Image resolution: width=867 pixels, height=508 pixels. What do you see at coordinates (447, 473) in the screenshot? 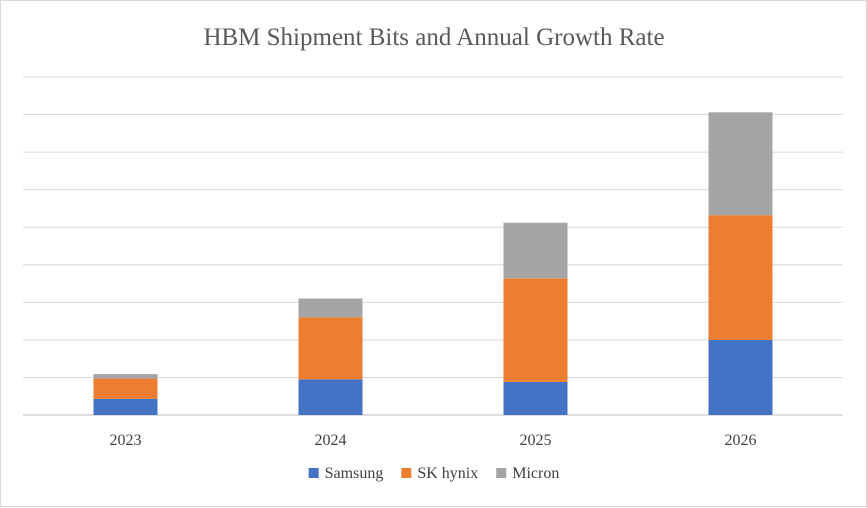
I see `legend-label-sk-hynix: SK hynix` at bounding box center [447, 473].